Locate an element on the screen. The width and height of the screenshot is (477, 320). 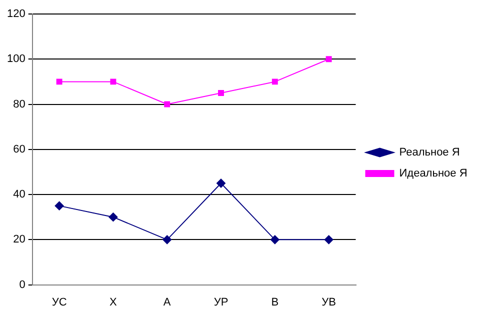
y-tick-label: 0 is located at coordinates (22, 284).